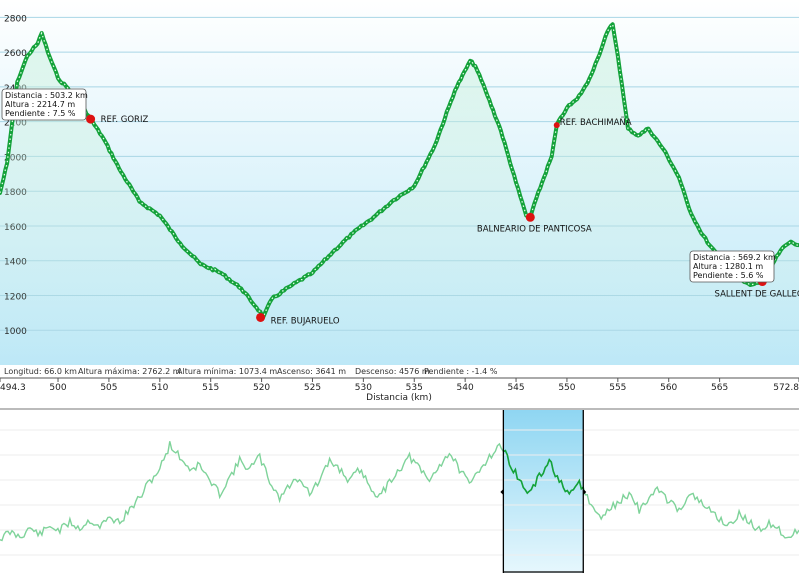  What do you see at coordinates (668, 388) in the screenshot?
I see `x-tick-label: 560` at bounding box center [668, 388].